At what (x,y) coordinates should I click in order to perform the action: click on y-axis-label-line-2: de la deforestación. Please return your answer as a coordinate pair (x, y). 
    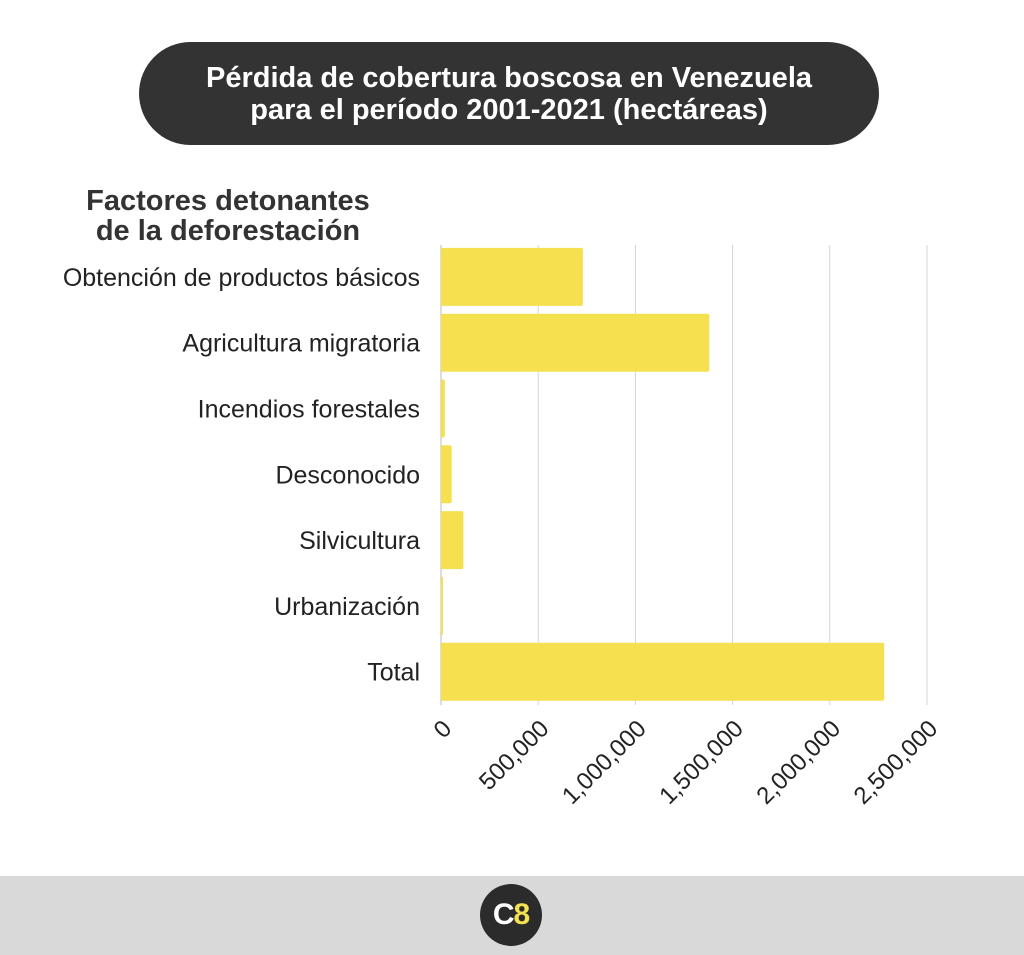
    Looking at the image, I should click on (228, 231).